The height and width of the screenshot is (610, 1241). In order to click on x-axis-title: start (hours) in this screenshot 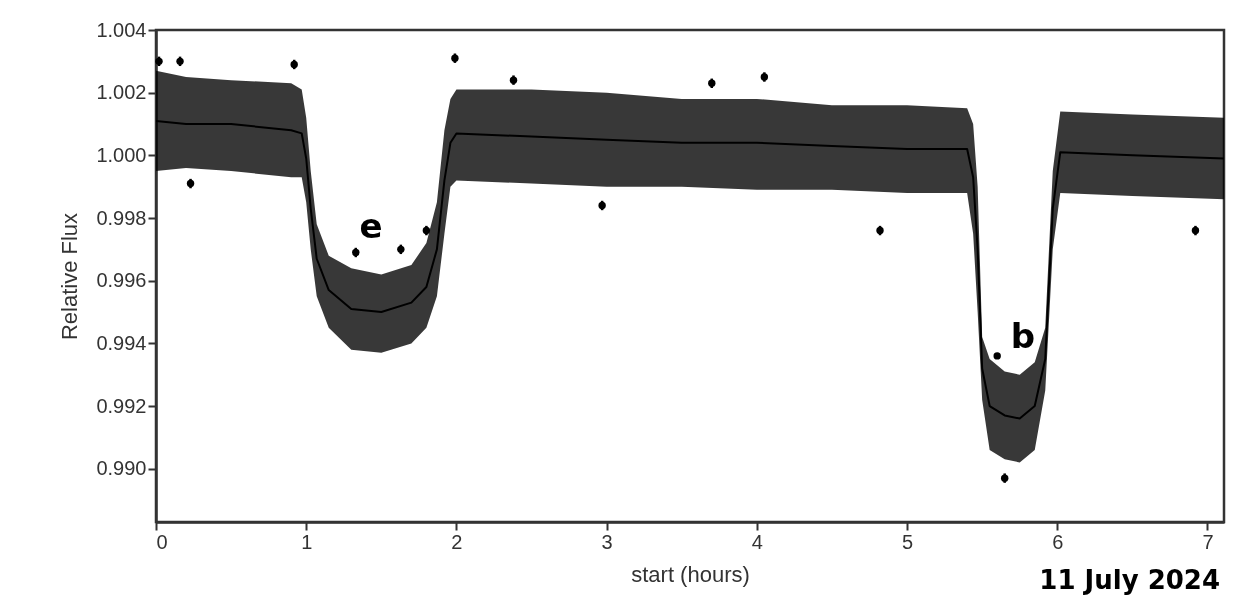, I will do `click(690, 574)`.